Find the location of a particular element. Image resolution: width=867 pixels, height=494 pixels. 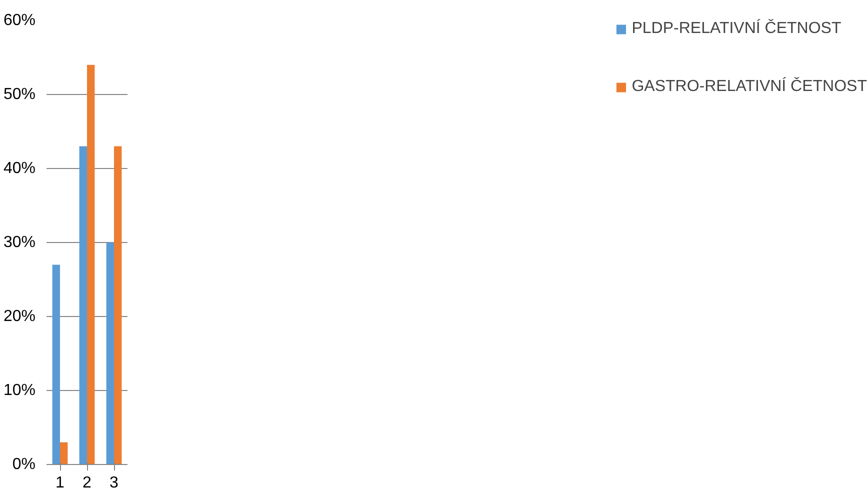

legend-label: GASTRO-RELATIVNÍ ČETNOST is located at coordinates (749, 87).